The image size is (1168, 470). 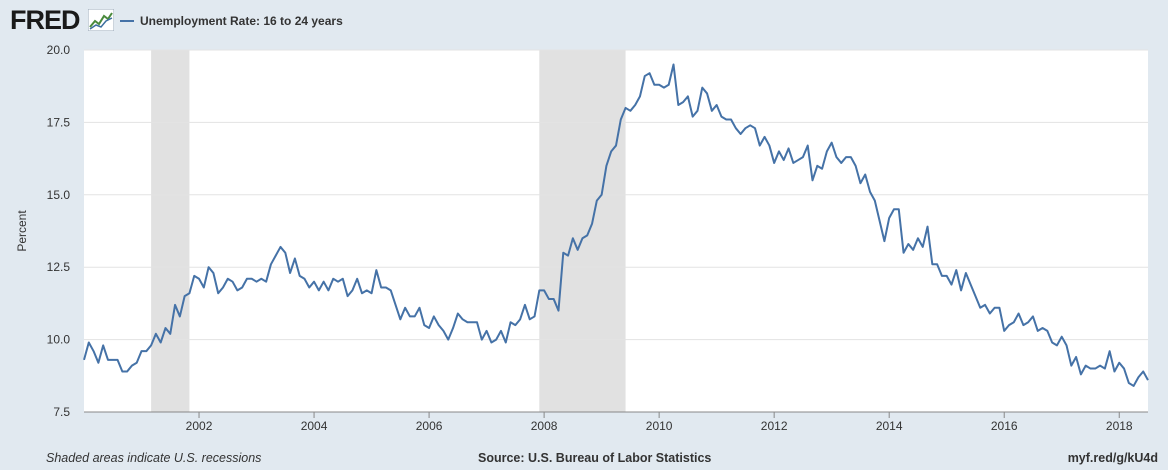 What do you see at coordinates (544, 426) in the screenshot?
I see `x-tick-label: 2008` at bounding box center [544, 426].